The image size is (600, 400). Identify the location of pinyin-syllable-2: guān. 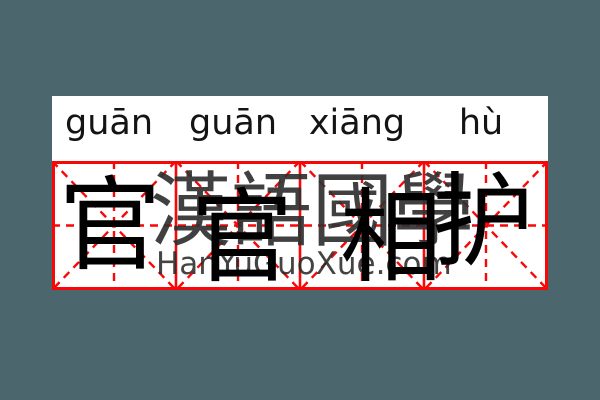
(233, 123).